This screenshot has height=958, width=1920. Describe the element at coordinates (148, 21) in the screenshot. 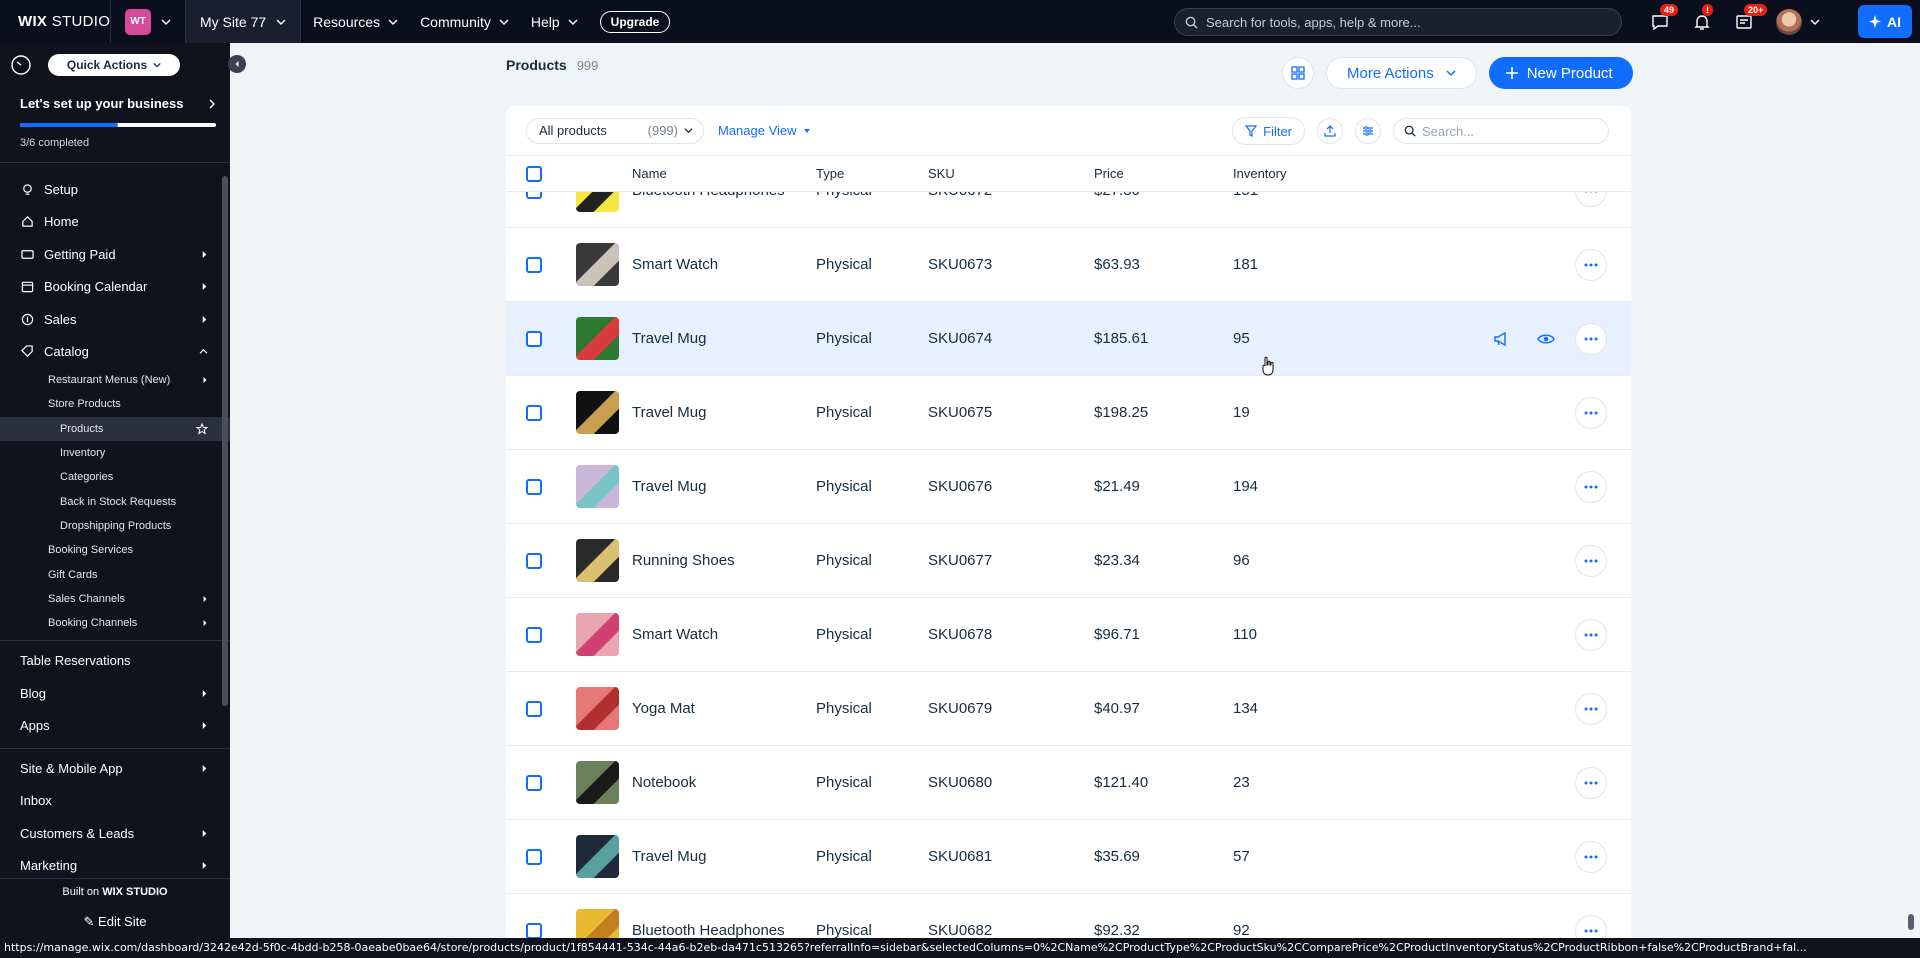

I see `site-switcher: WT` at that location.